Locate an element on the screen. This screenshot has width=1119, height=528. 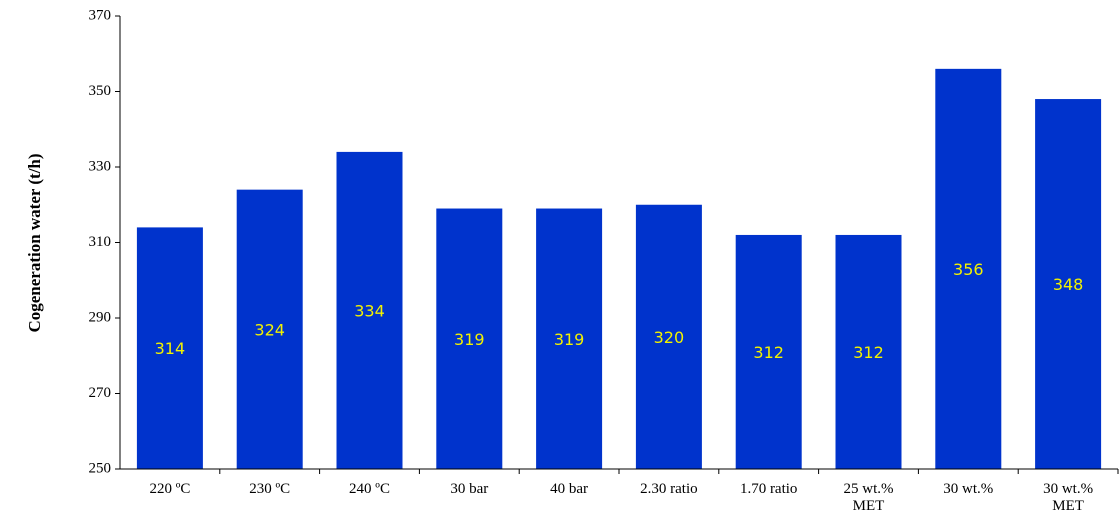
data-label: 324 is located at coordinates (269, 329).